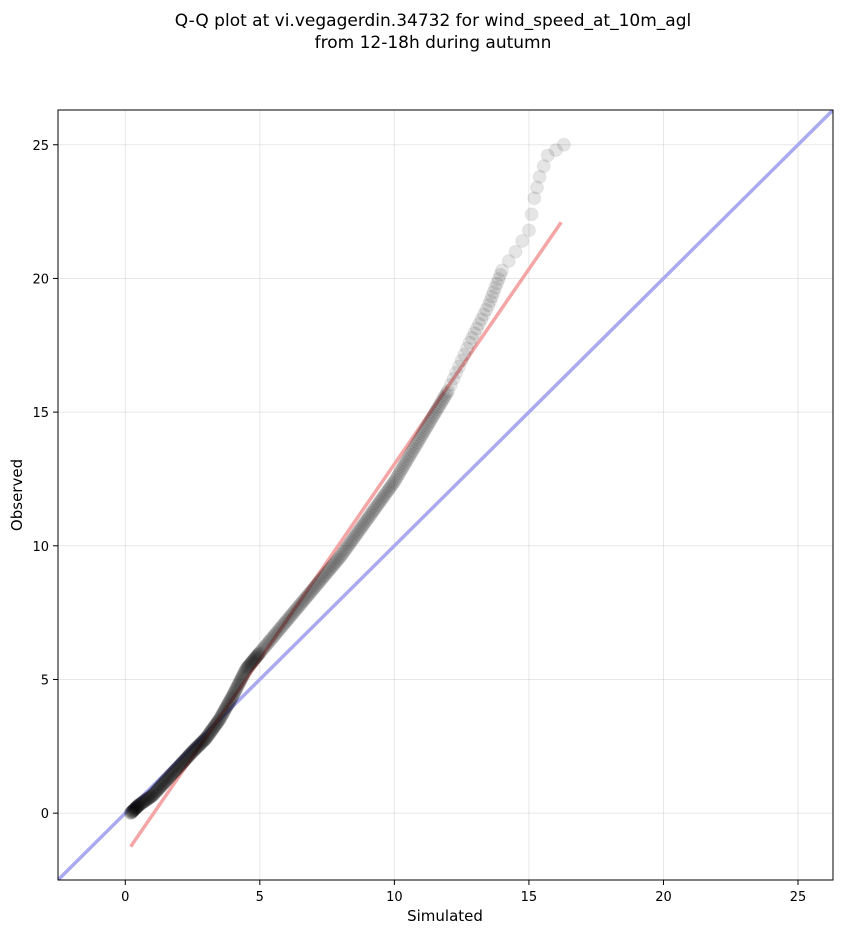 This screenshot has width=843, height=934. I want to click on y-tick-label: 0, so click(45, 814).